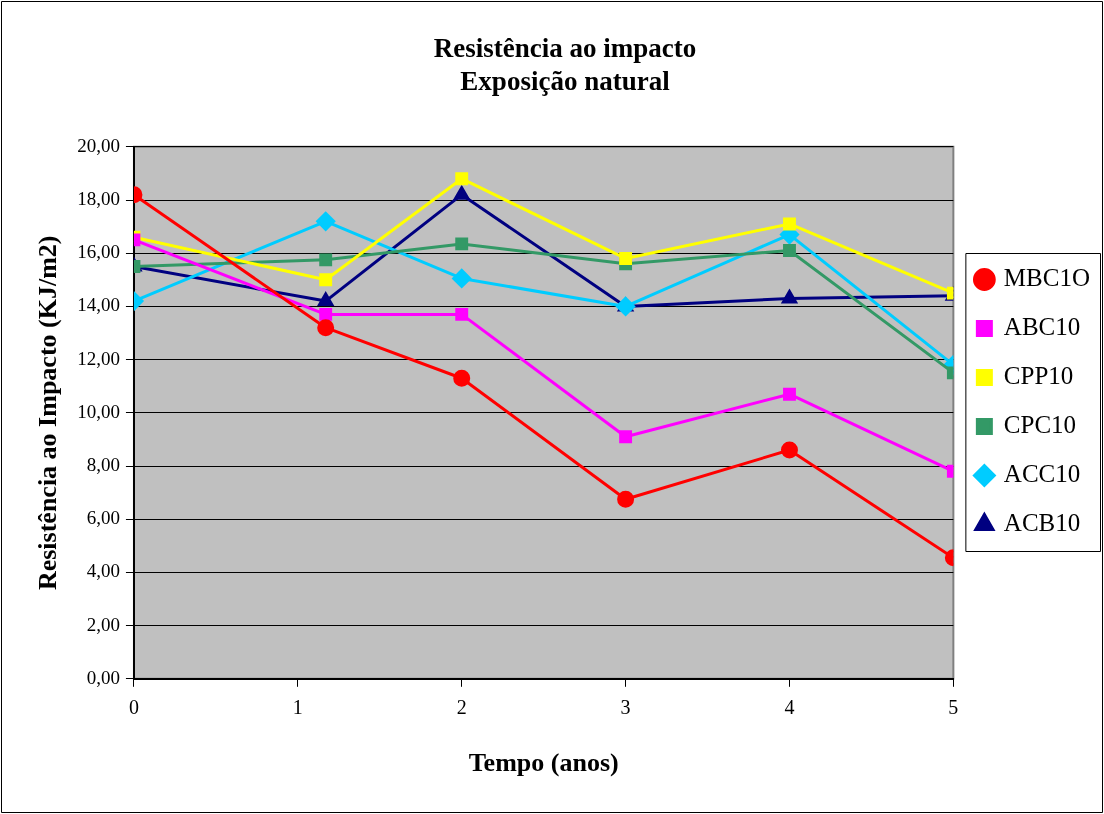  Describe the element at coordinates (98, 145) in the screenshot. I see `y-tick-label: 20,00` at that location.